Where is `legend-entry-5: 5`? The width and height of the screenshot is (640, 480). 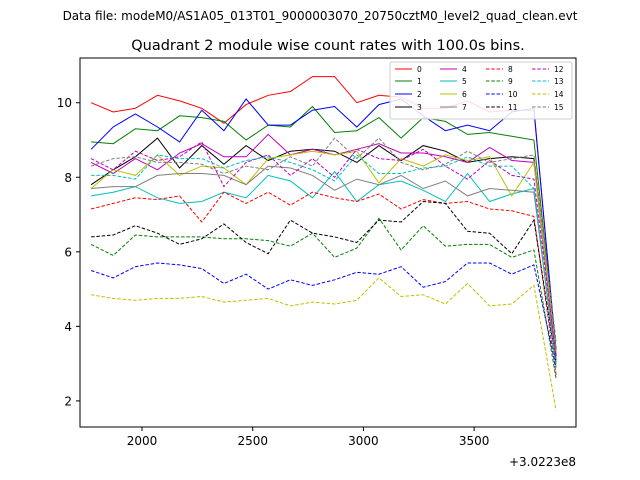
legend-entry-5: 5 is located at coordinates (453, 81).